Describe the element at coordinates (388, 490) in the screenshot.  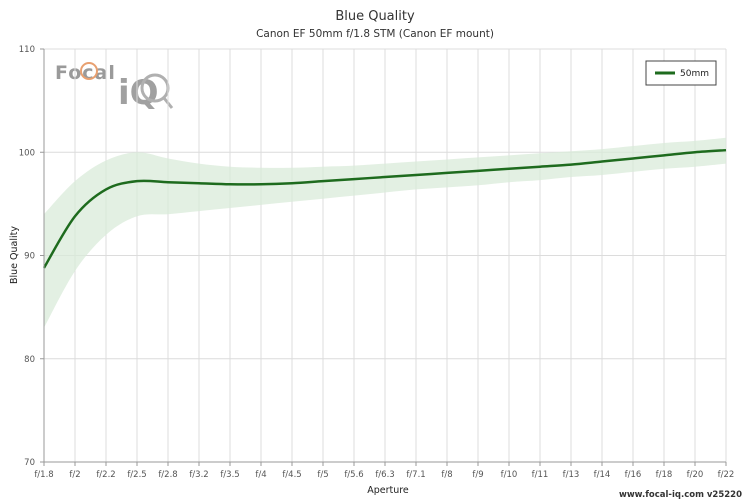
I see `x-axis-label: Aperture` at that location.